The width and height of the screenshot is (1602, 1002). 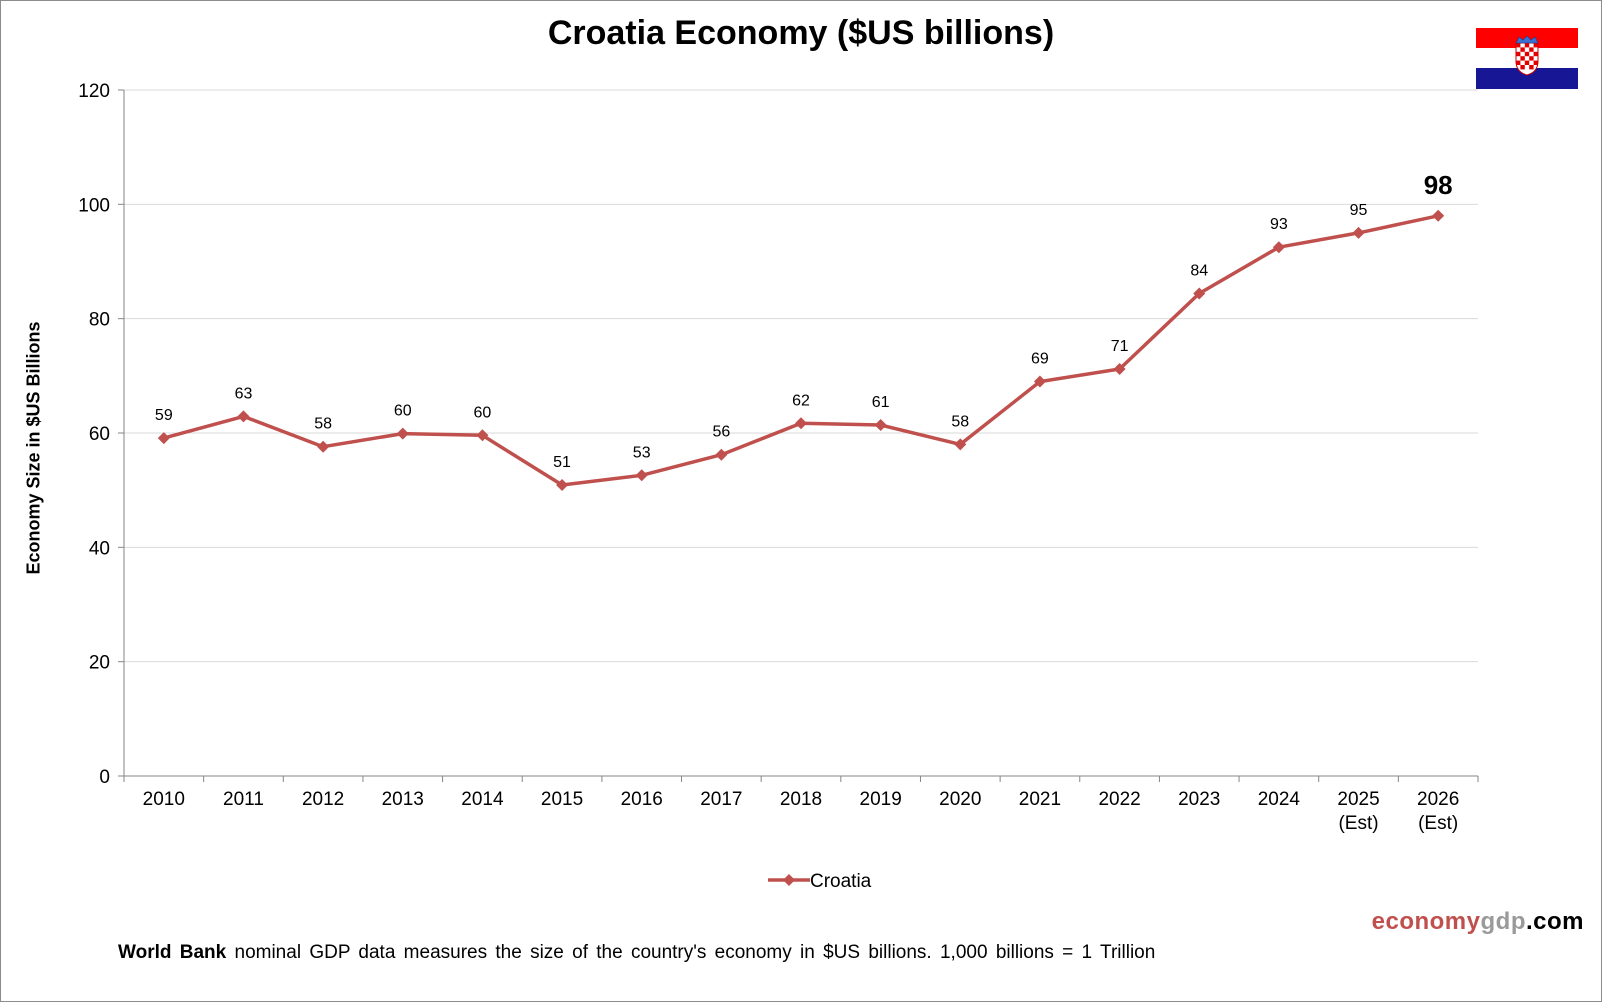 What do you see at coordinates (841, 881) in the screenshot?
I see `legend-label: Croatia` at bounding box center [841, 881].